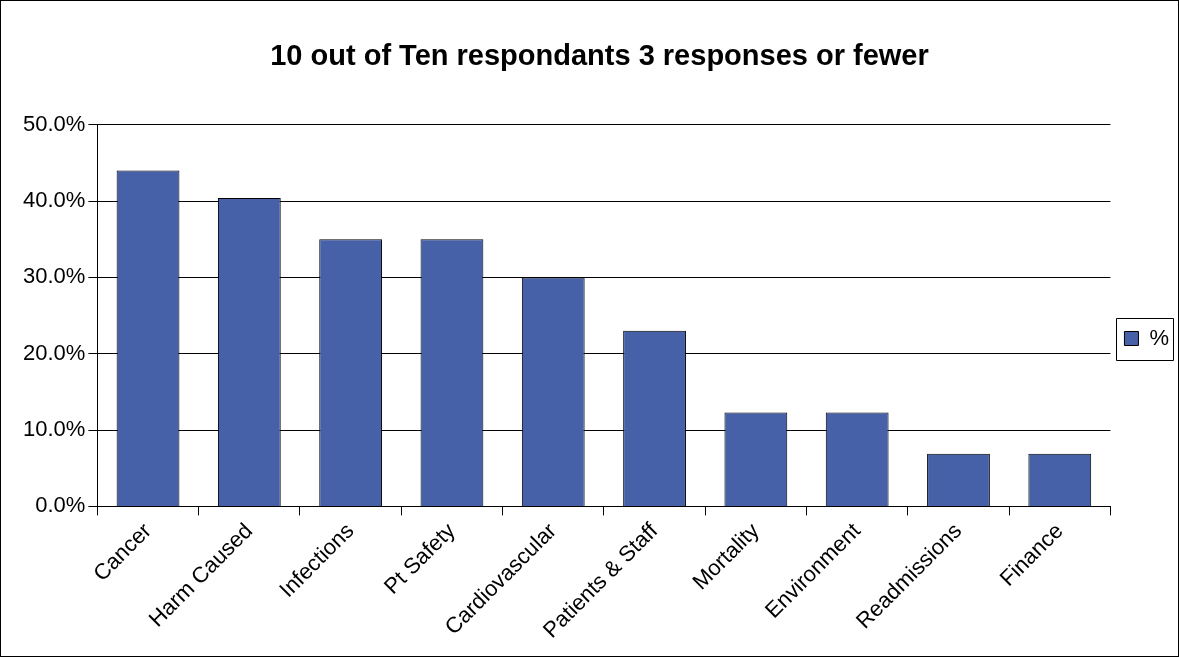  What do you see at coordinates (54, 276) in the screenshot?
I see `y-tick-label: 30.0%` at bounding box center [54, 276].